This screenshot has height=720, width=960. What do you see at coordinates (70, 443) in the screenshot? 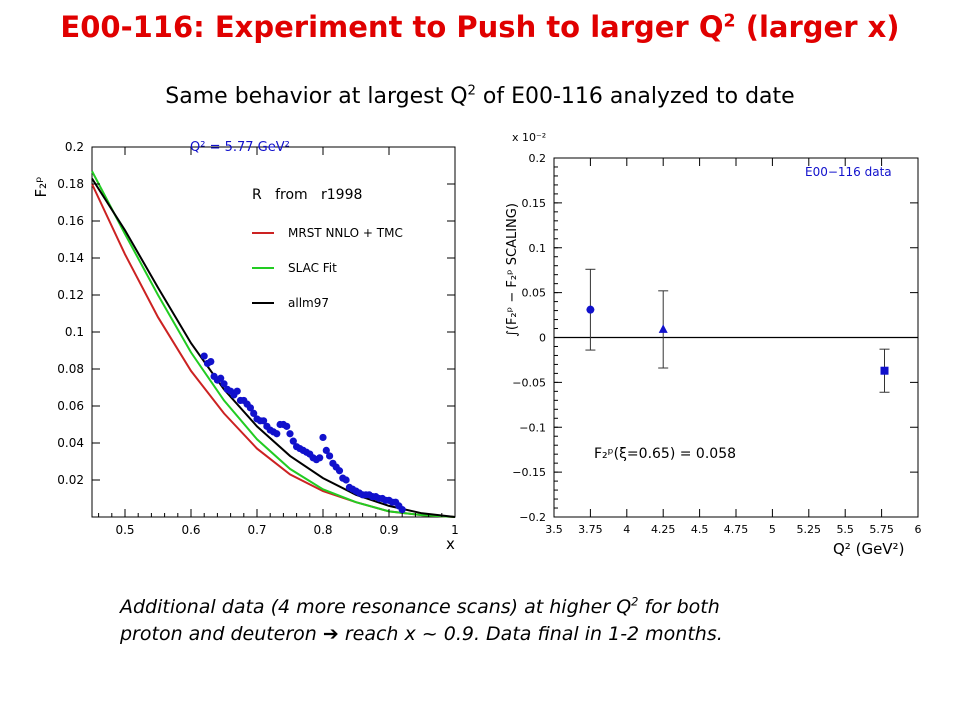
I see `y-tick-label: 0.04` at bounding box center [70, 443].